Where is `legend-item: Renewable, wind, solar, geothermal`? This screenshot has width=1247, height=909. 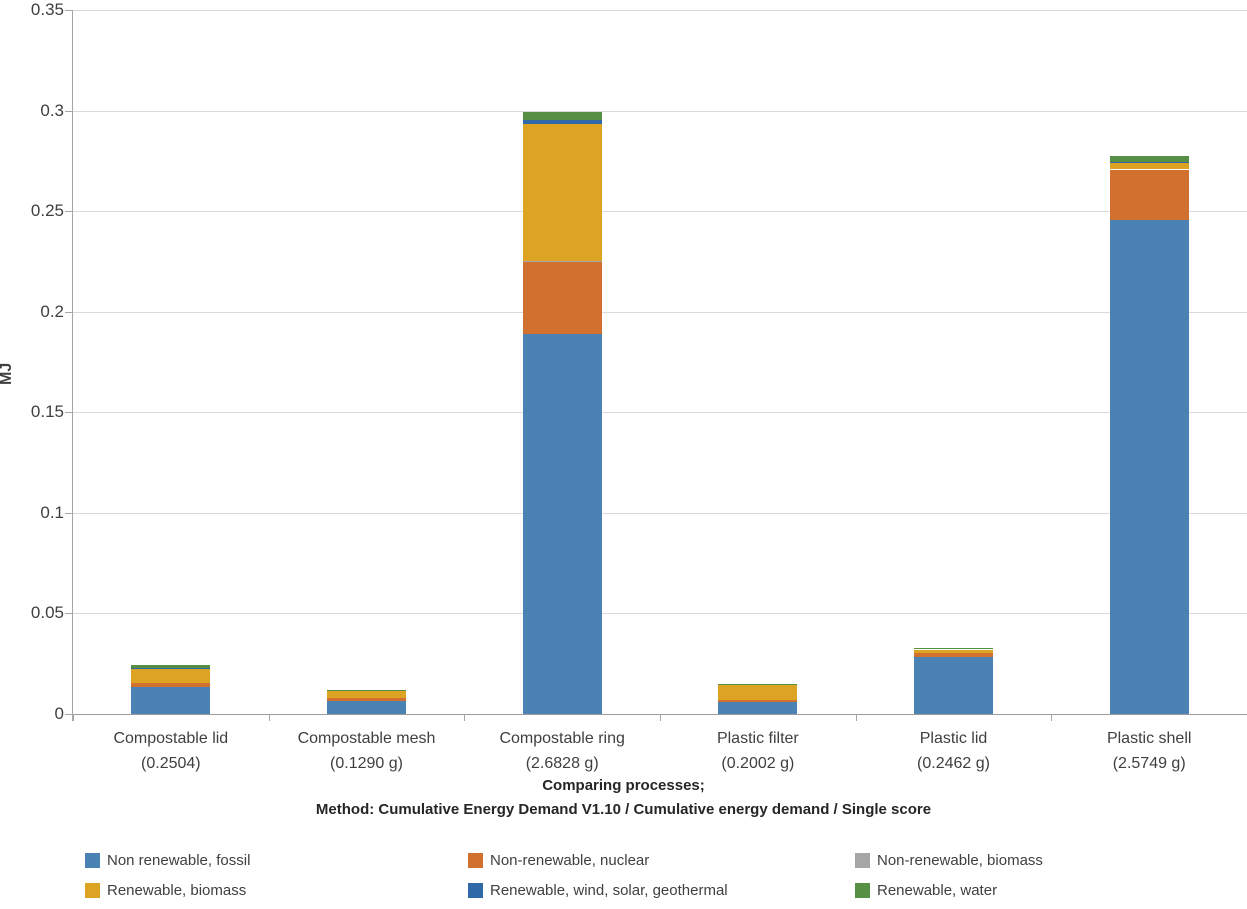 legend-item: Renewable, wind, solar, geothermal is located at coordinates (661, 890).